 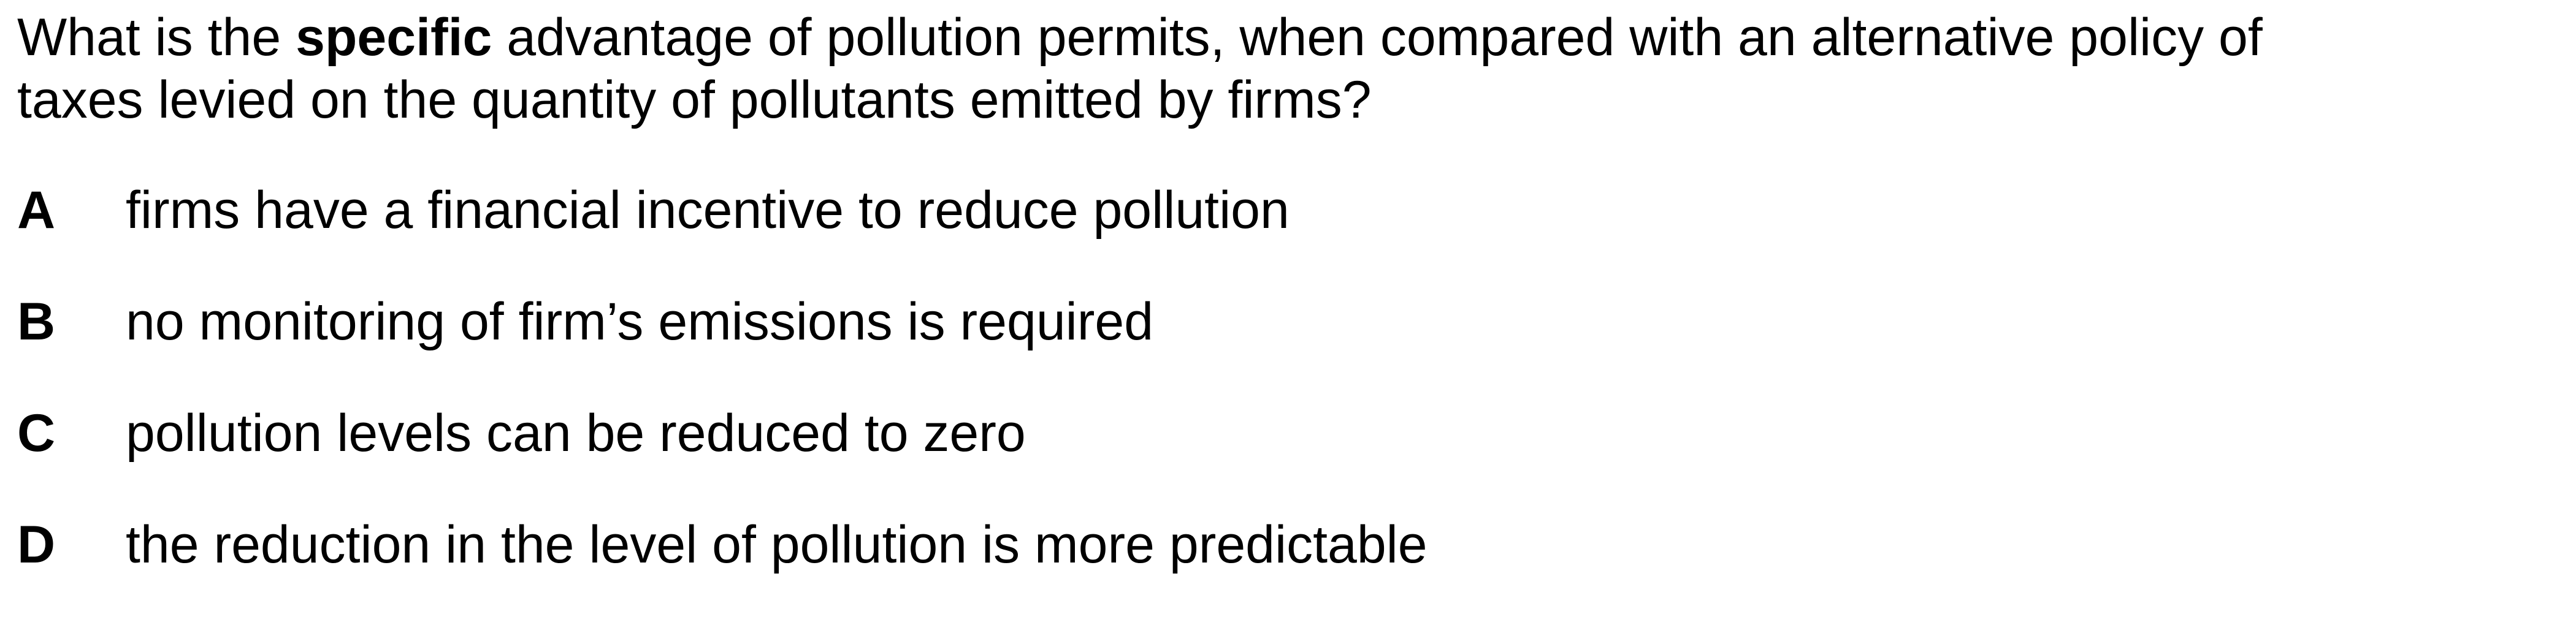 I want to click on option-letter: D, so click(x=36, y=544).